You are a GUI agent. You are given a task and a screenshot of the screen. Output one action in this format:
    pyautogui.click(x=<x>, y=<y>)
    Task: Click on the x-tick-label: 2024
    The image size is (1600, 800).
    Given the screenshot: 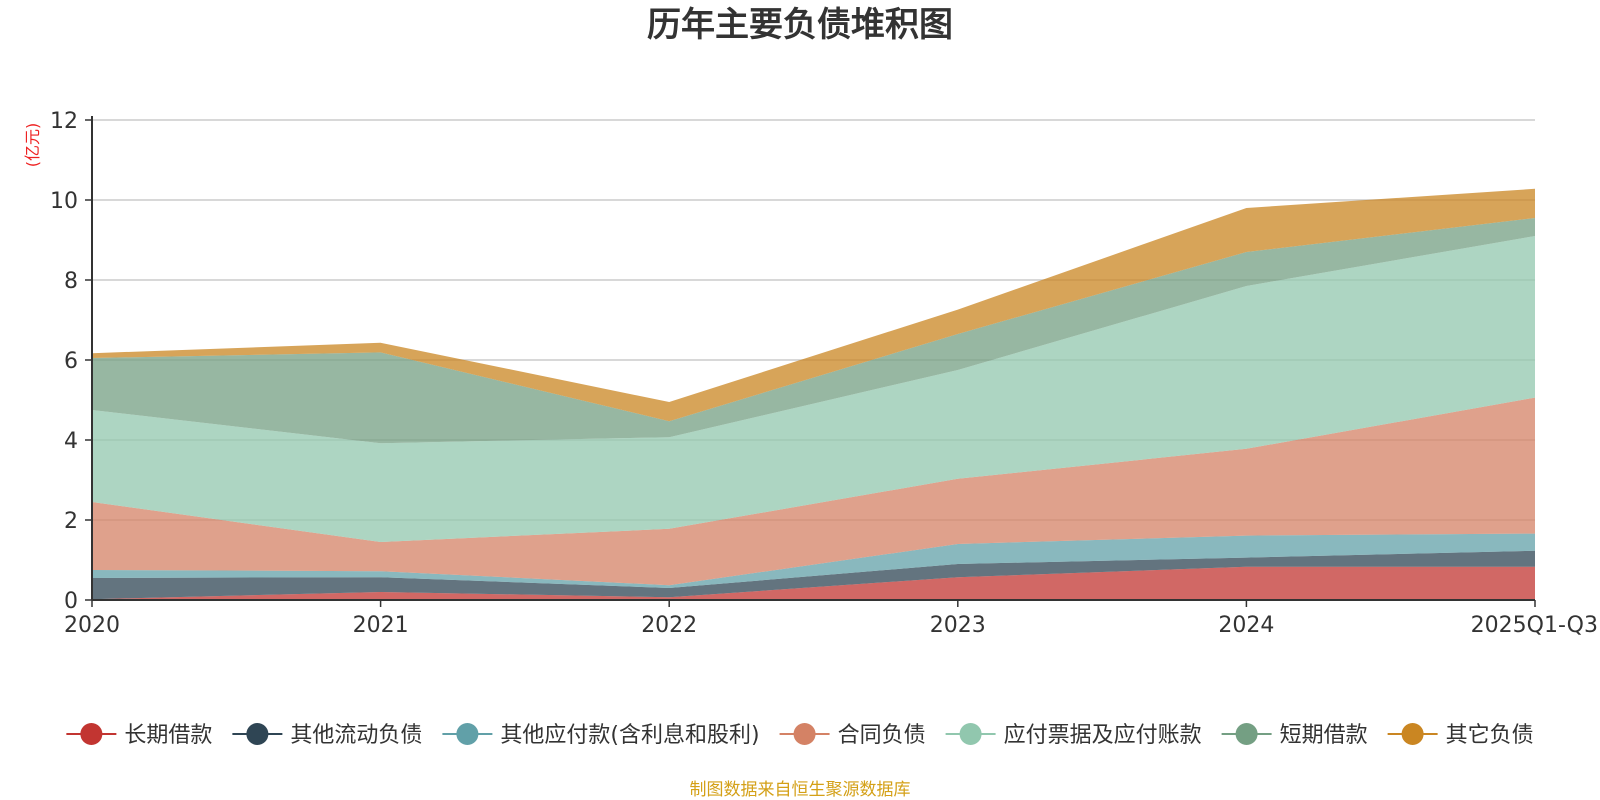 What is the action you would take?
    pyautogui.click(x=1246, y=625)
    